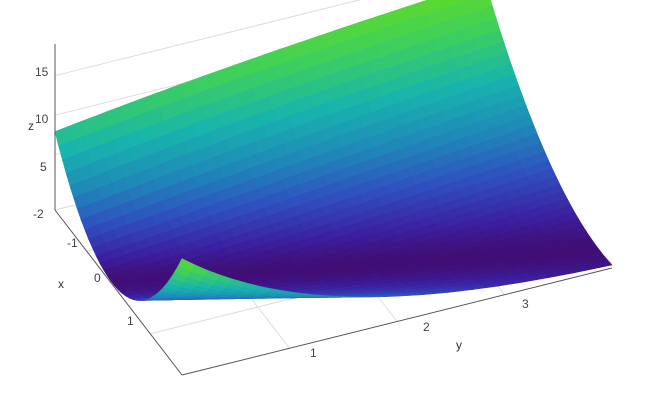 This screenshot has width=648, height=406. What do you see at coordinates (525, 304) in the screenshot?
I see `y-tick-label: 3` at bounding box center [525, 304].